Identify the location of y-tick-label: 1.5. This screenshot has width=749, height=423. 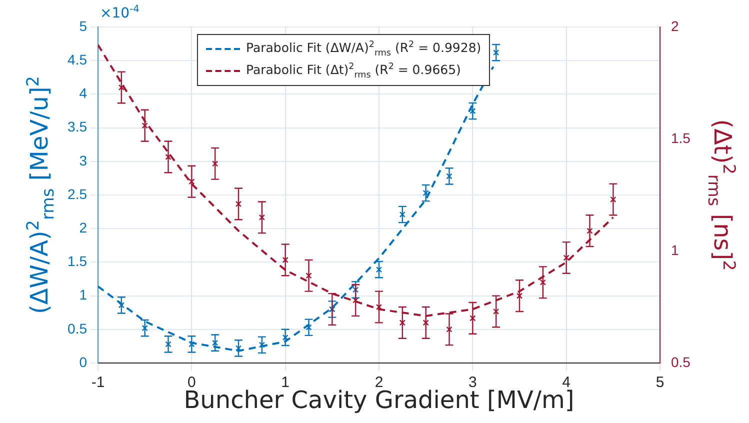
(78, 261).